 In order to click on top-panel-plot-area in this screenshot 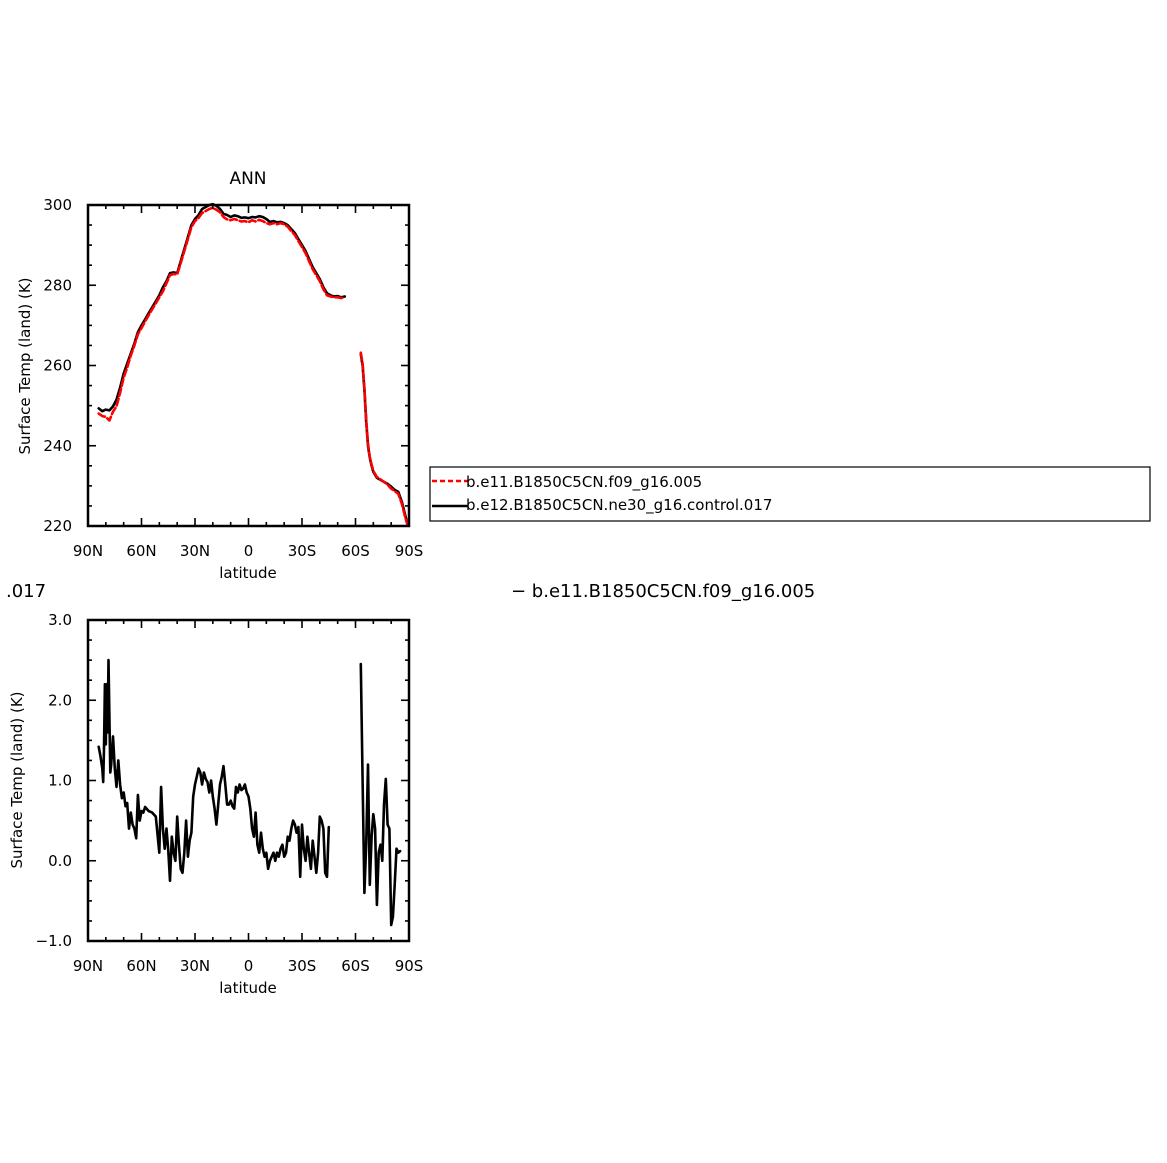, I will do `click(253, 364)`.